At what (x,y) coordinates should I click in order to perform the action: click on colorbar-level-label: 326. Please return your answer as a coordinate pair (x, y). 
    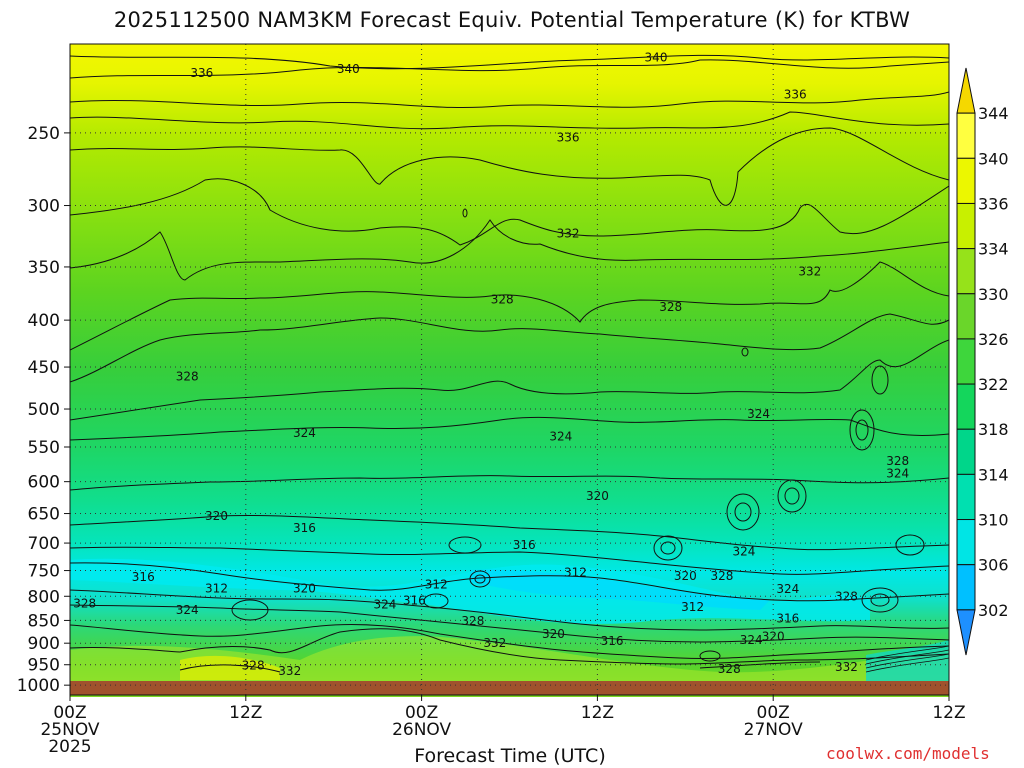
    Looking at the image, I should click on (993, 339).